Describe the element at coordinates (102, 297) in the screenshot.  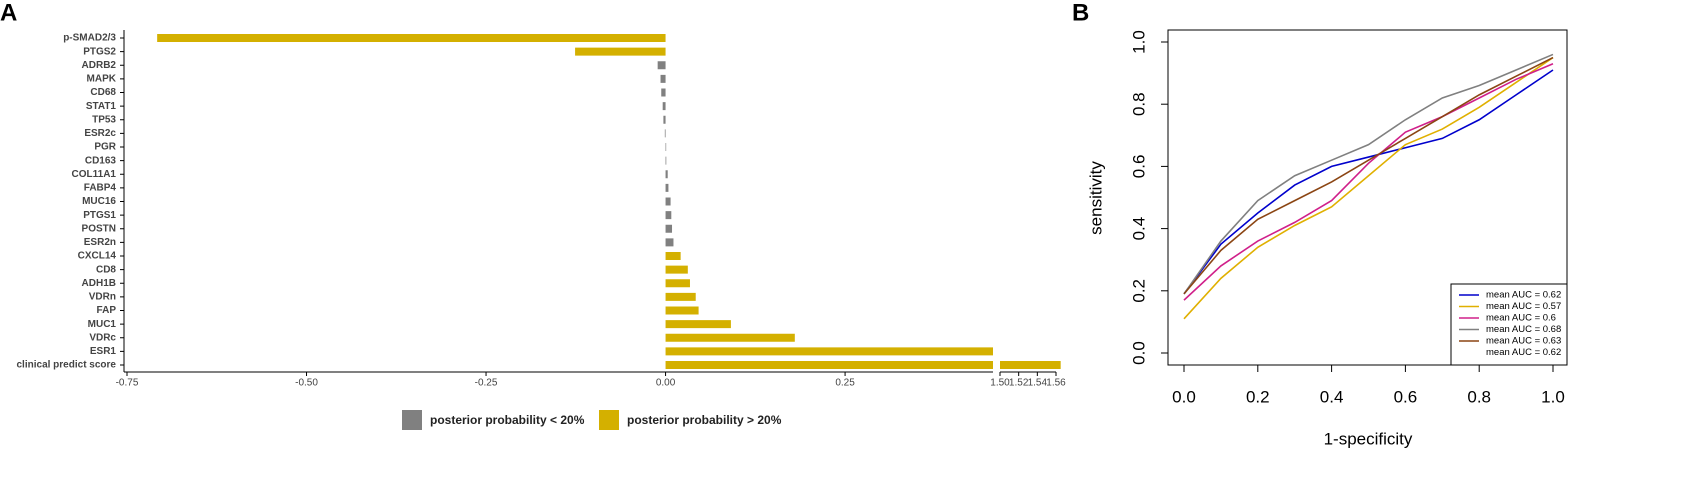
I see `y-tick-label: VDRn` at that location.